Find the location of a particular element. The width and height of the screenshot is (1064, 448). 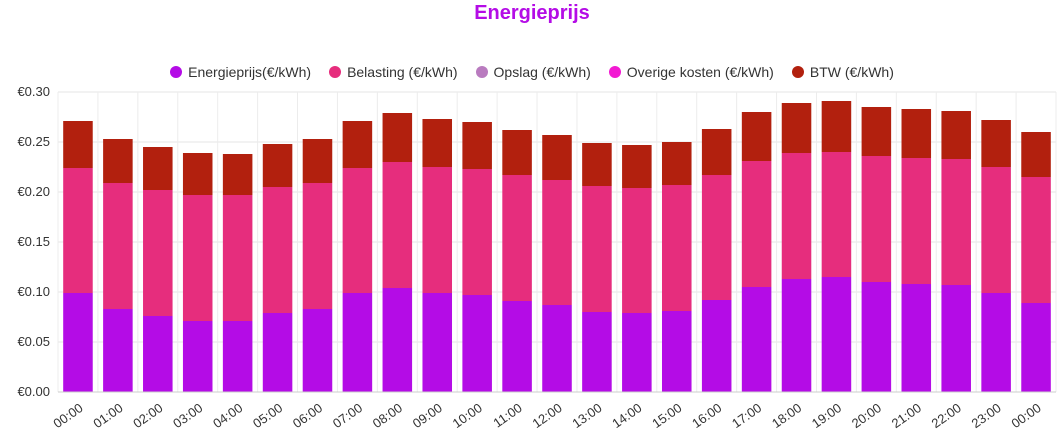

legend-item-belasting: Belasting (€/kWh) is located at coordinates (393, 72).